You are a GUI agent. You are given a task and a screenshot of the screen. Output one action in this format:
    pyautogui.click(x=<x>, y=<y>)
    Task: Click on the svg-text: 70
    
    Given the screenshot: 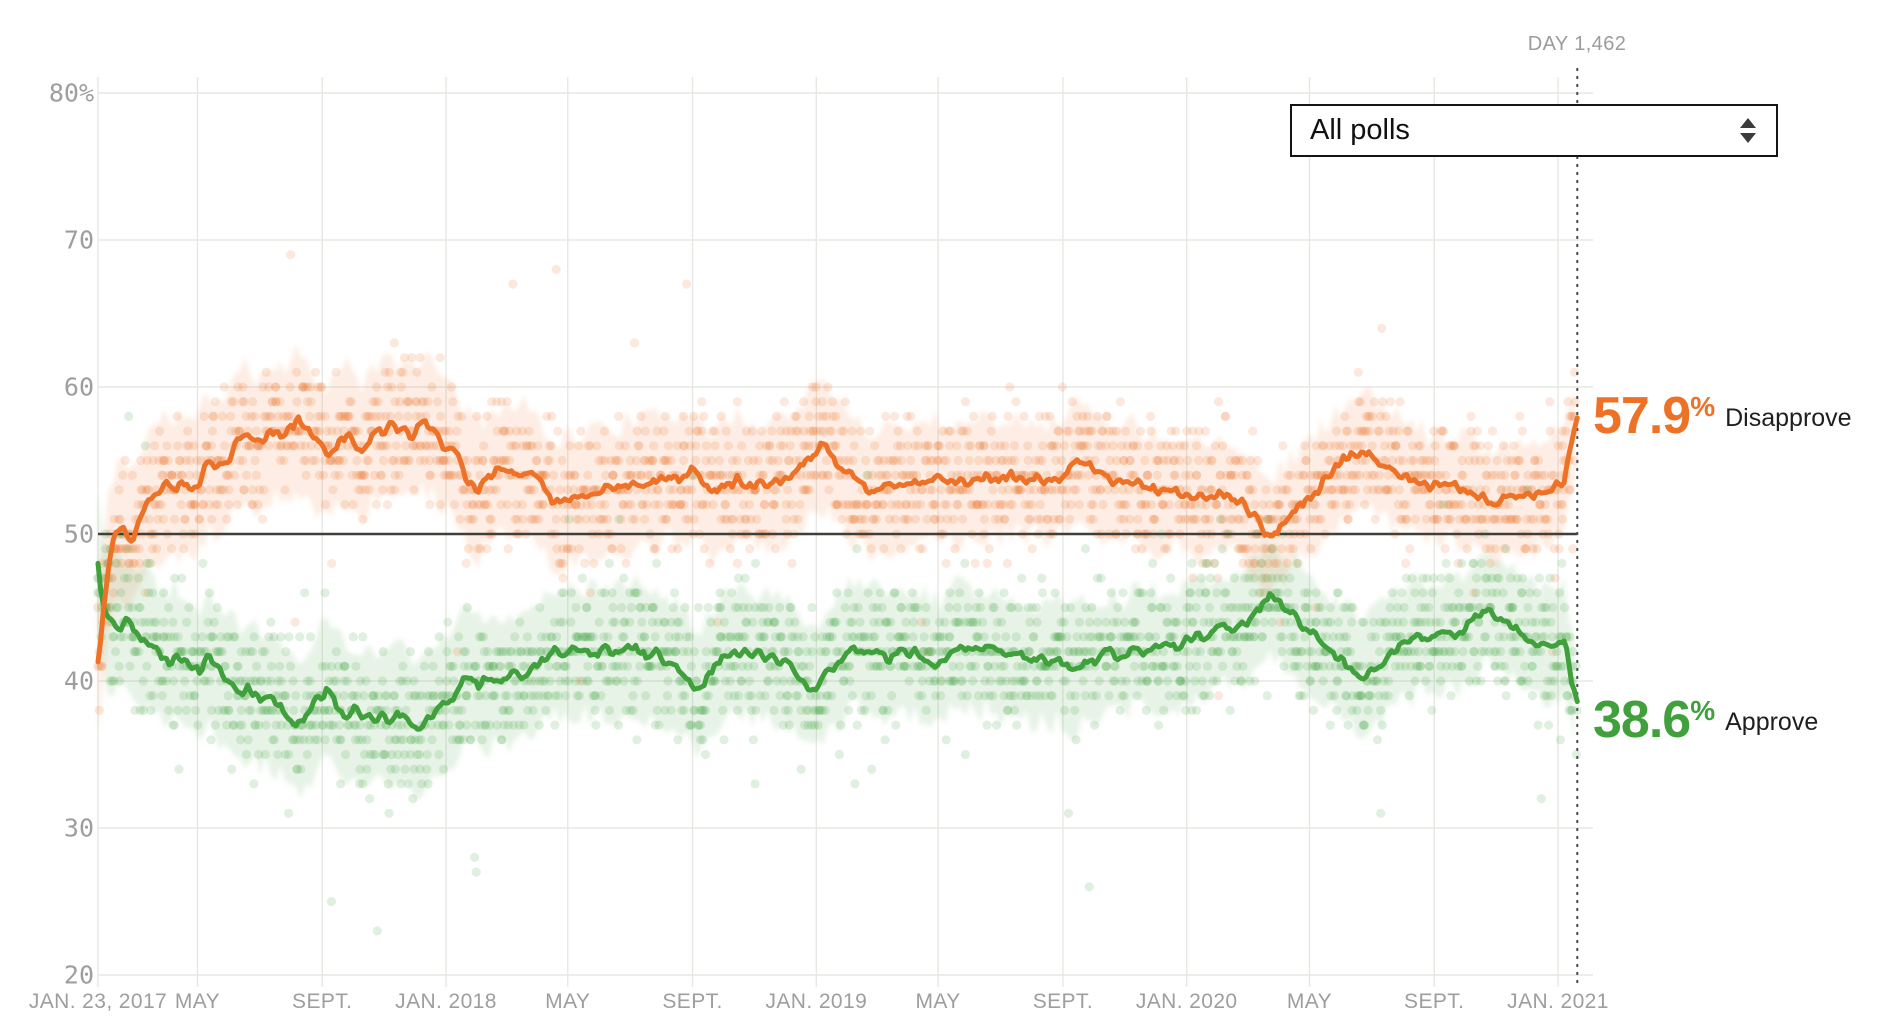 What is the action you would take?
    pyautogui.click(x=79, y=240)
    